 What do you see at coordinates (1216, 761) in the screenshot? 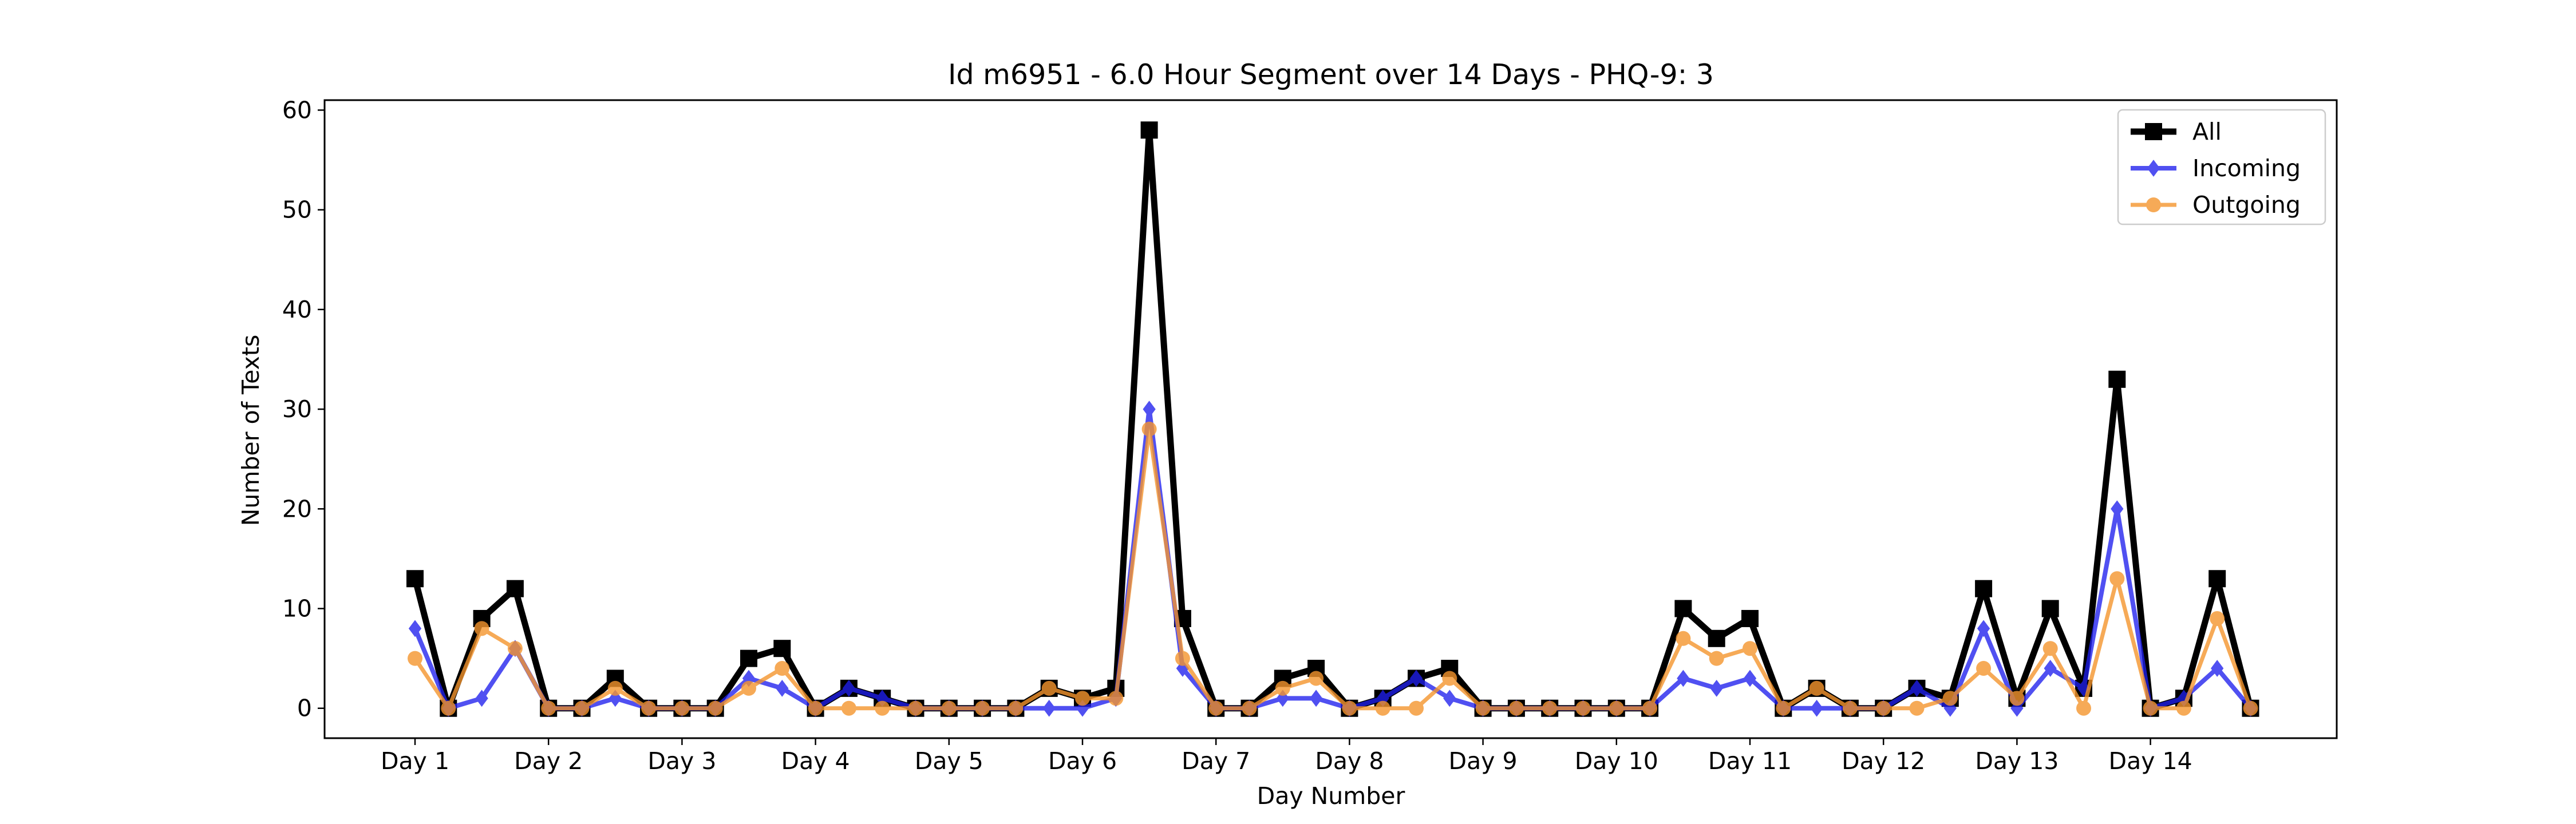
I see `x-tick-label: Day 7` at bounding box center [1216, 761].